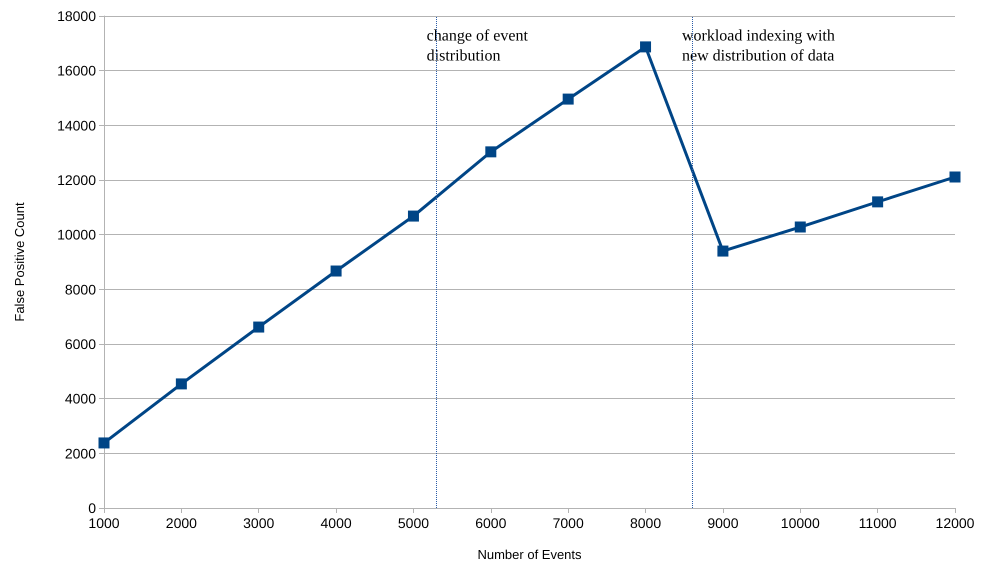  What do you see at coordinates (19, 262) in the screenshot?
I see `y-axis-title: False Positive Count` at bounding box center [19, 262].